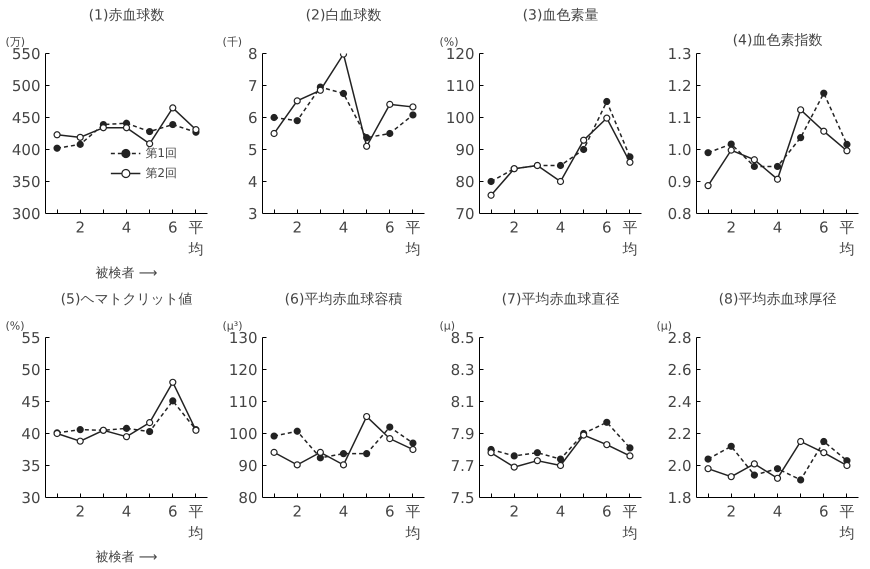 This screenshot has width=870, height=569. Describe the element at coordinates (26, 182) in the screenshot. I see `y-tick-label: 350` at that location.